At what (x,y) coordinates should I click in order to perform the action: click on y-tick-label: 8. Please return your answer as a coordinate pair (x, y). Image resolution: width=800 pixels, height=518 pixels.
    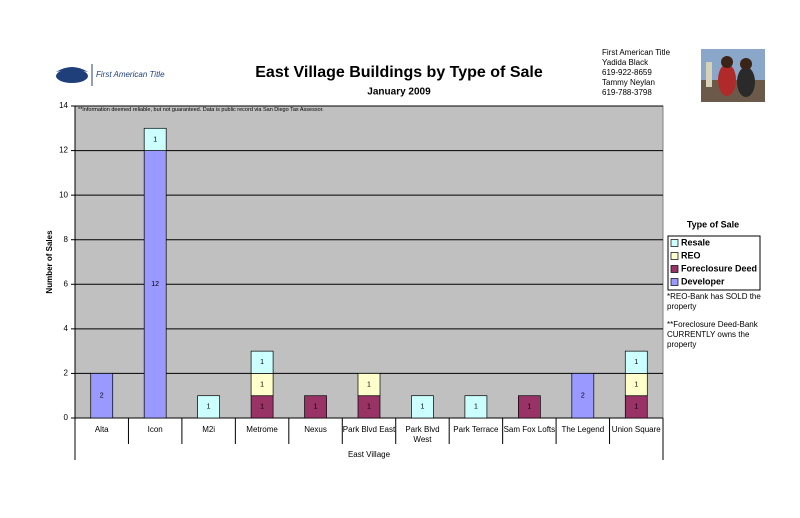
    Looking at the image, I should click on (66, 239).